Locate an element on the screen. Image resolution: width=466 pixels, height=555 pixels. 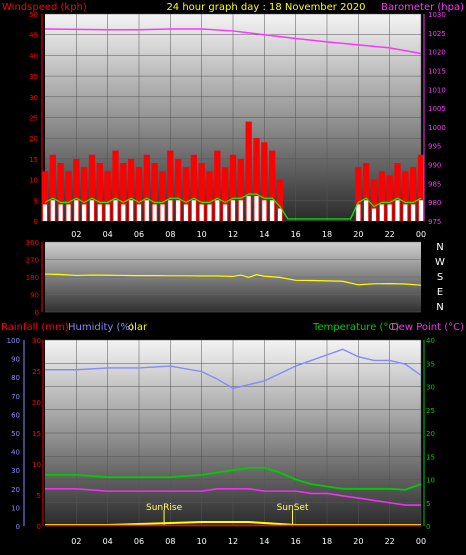
barometer-tick-label: 1000 is located at coordinates (437, 128).